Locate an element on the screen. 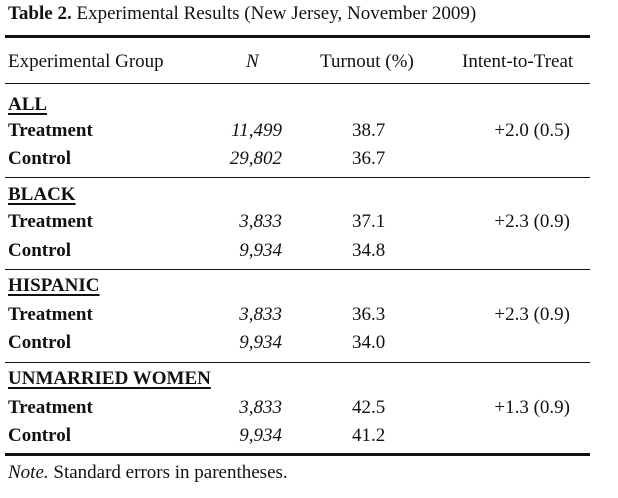 The width and height of the screenshot is (618, 498). cell-turnout: 34.0 is located at coordinates (369, 342).